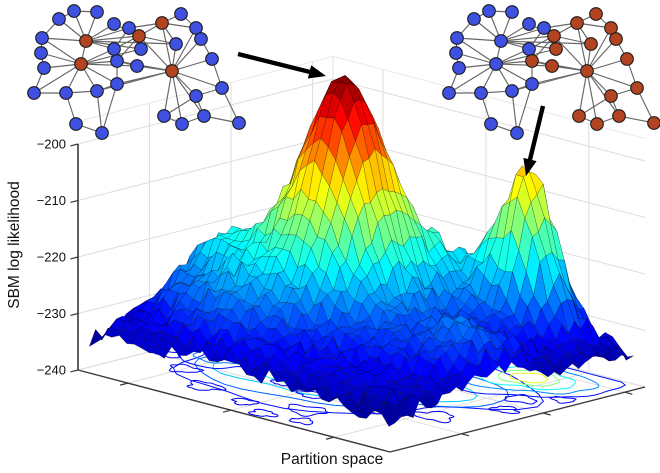 The height and width of the screenshot is (473, 660). Describe the element at coordinates (51, 257) in the screenshot. I see `z-tick-labels: −200 −210 −220 −230 −240` at that location.